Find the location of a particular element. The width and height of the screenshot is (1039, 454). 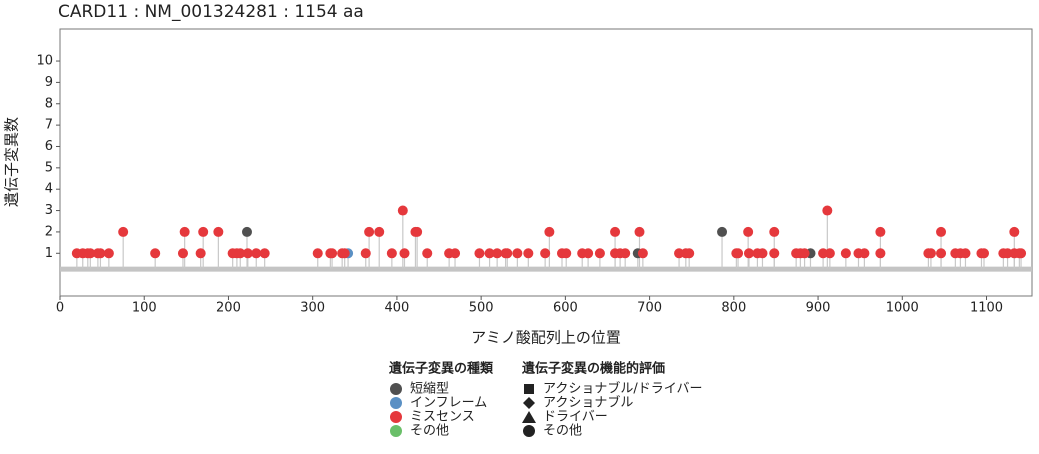

y-tick-label: 3 is located at coordinates (49, 210).